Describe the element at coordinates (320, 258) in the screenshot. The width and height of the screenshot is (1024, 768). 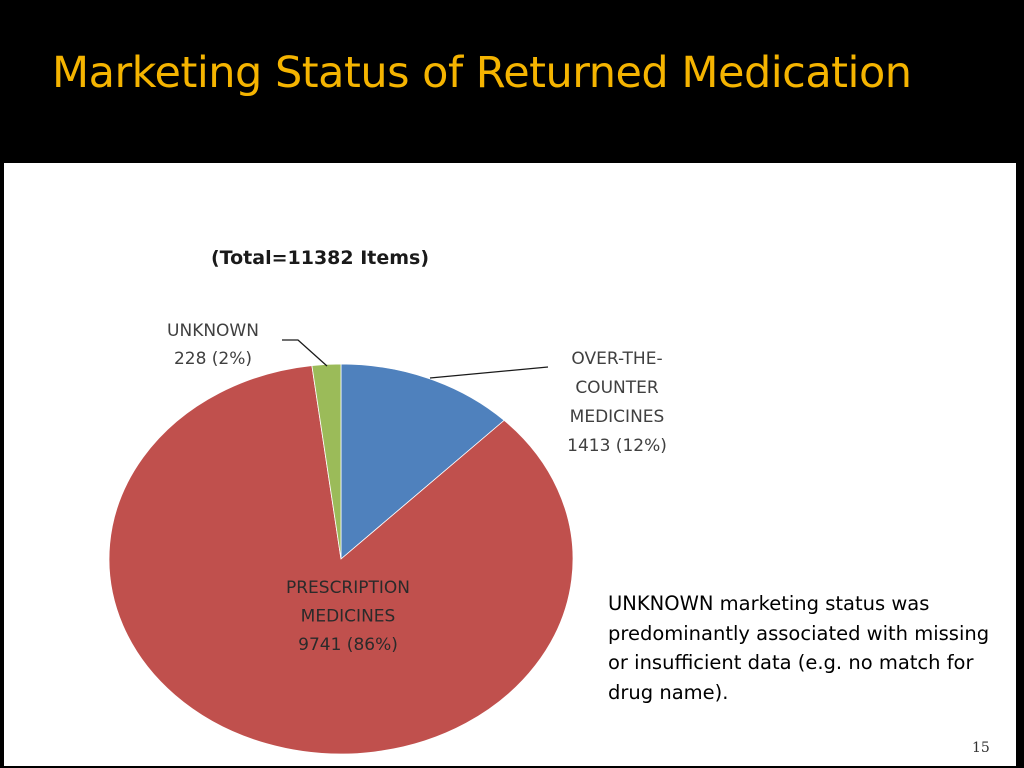
I see `chart-title: (Total=11382 Items)` at that location.